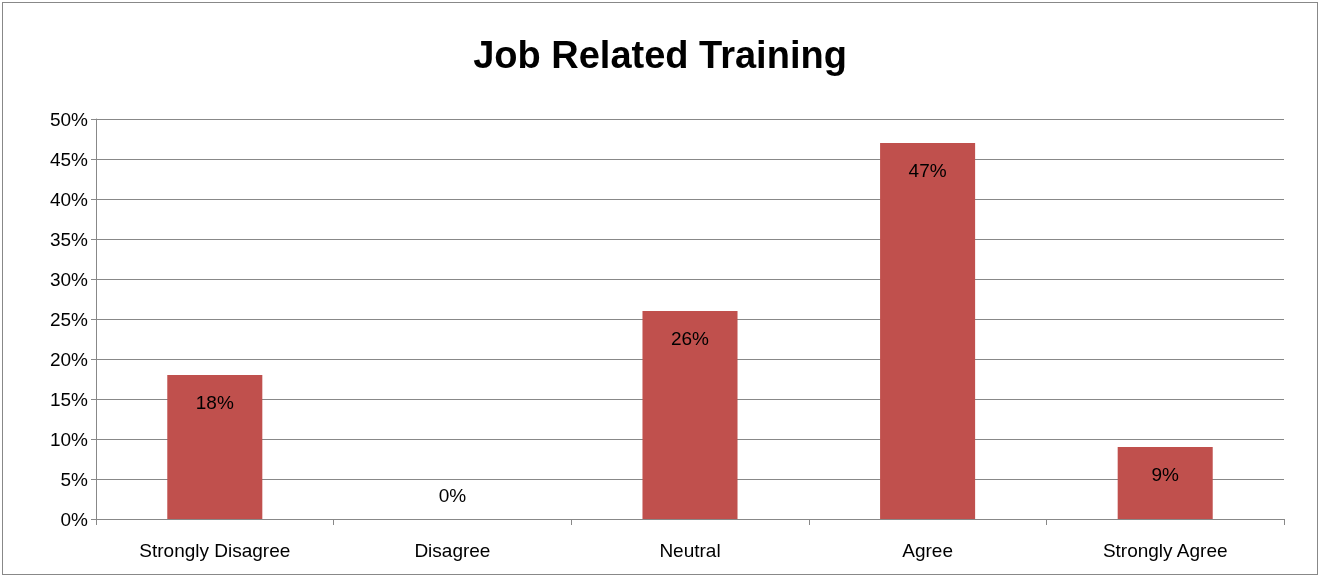 The height and width of the screenshot is (579, 1322). I want to click on data-label: 9%, so click(1165, 474).